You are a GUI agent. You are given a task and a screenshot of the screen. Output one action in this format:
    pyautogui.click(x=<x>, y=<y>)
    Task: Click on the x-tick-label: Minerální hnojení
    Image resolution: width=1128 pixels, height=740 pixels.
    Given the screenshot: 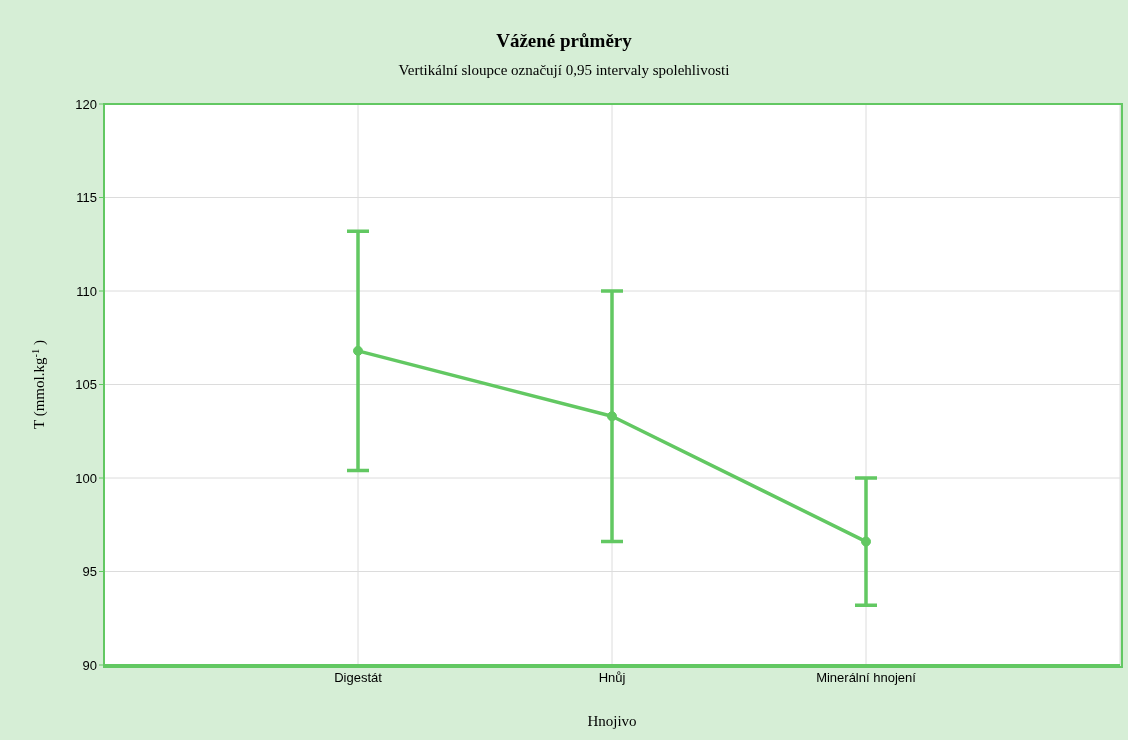 What is the action you would take?
    pyautogui.click(x=866, y=678)
    